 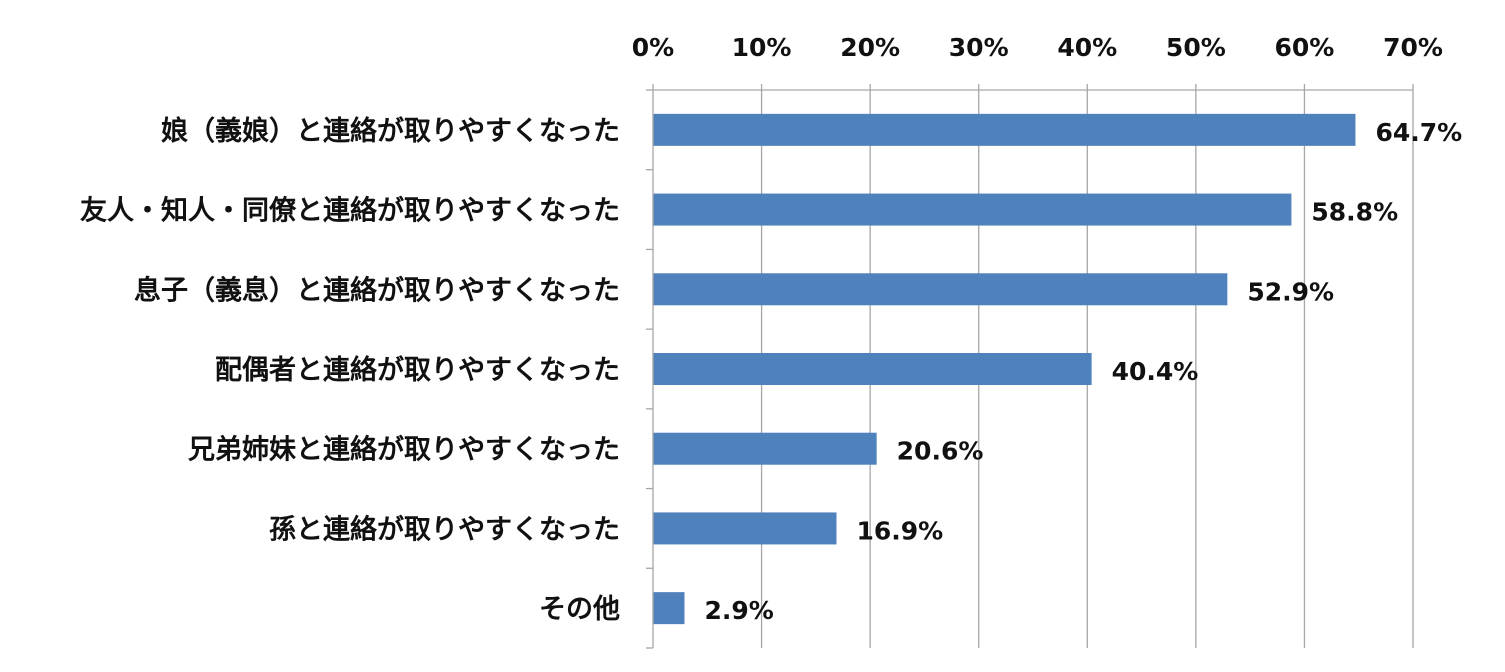 I want to click on category-label: 息子（義息）と連絡が取りやすくなった, so click(x=377, y=290).